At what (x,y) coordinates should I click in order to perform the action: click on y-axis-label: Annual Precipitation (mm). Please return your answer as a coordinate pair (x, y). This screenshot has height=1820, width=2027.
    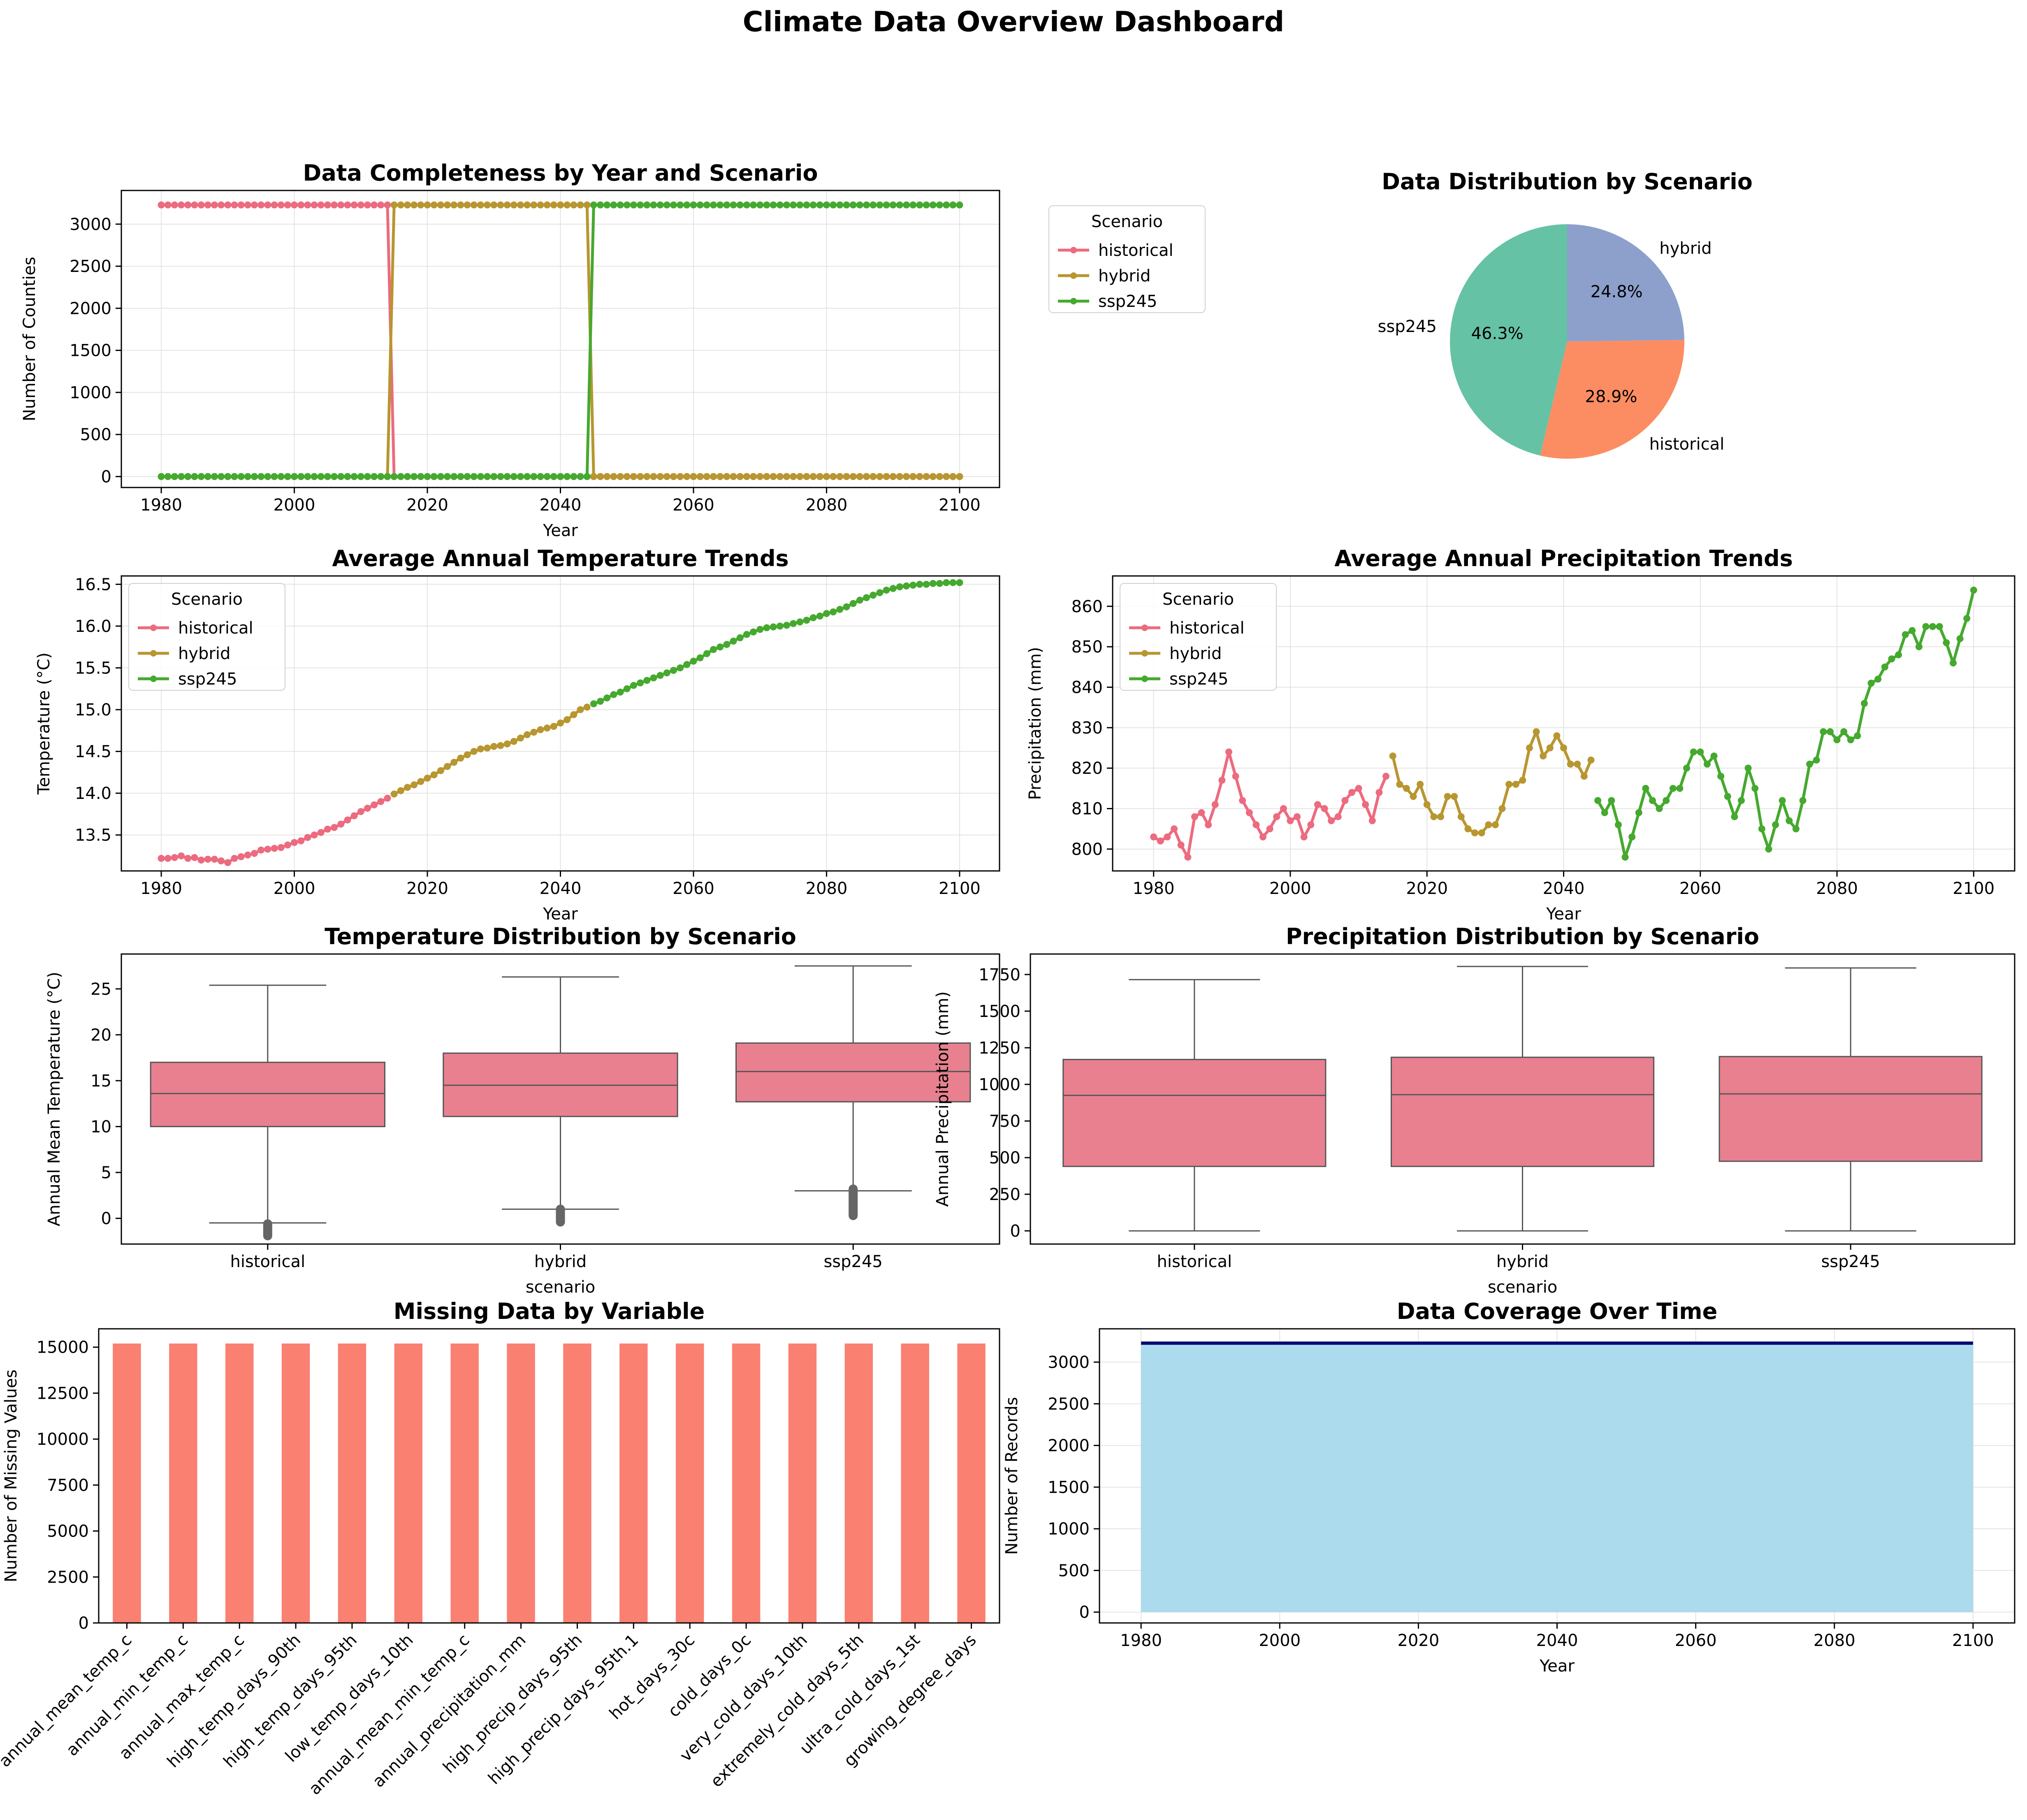
    Looking at the image, I should click on (942, 1099).